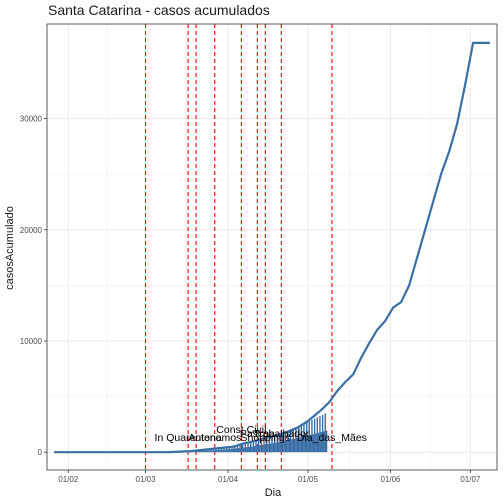  What do you see at coordinates (332, 438) in the screenshot?
I see `event-label: Dia_das_Mães` at bounding box center [332, 438].